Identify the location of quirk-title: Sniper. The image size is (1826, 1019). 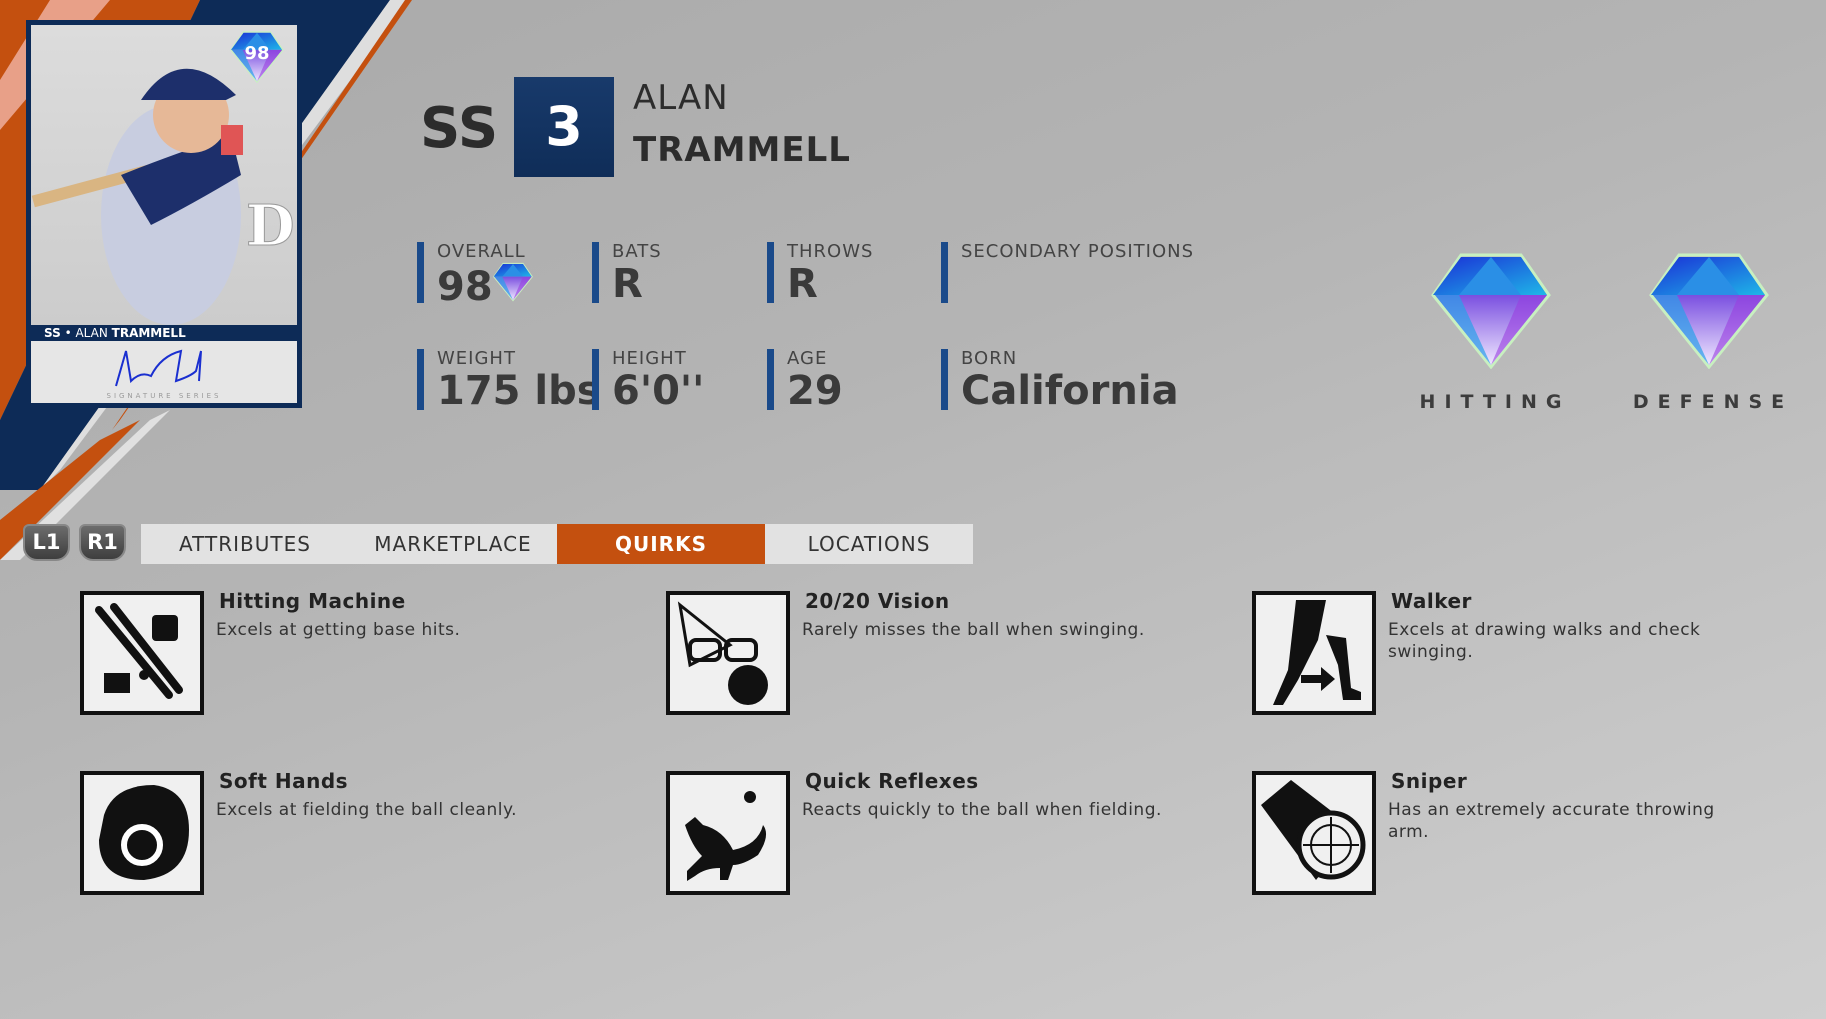
(1429, 781).